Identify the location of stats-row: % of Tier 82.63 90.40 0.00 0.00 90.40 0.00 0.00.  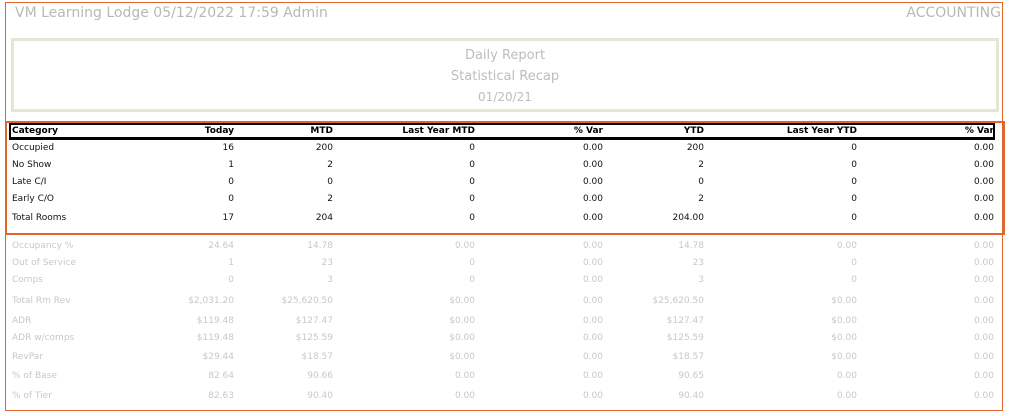
(504, 399).